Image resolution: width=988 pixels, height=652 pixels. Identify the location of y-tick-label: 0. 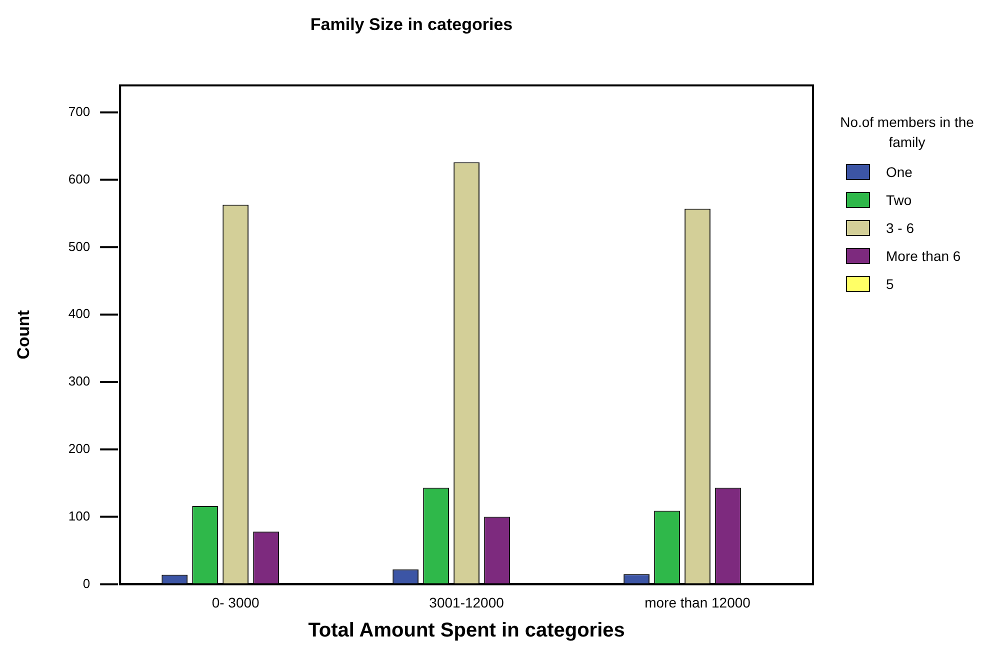
(86, 583).